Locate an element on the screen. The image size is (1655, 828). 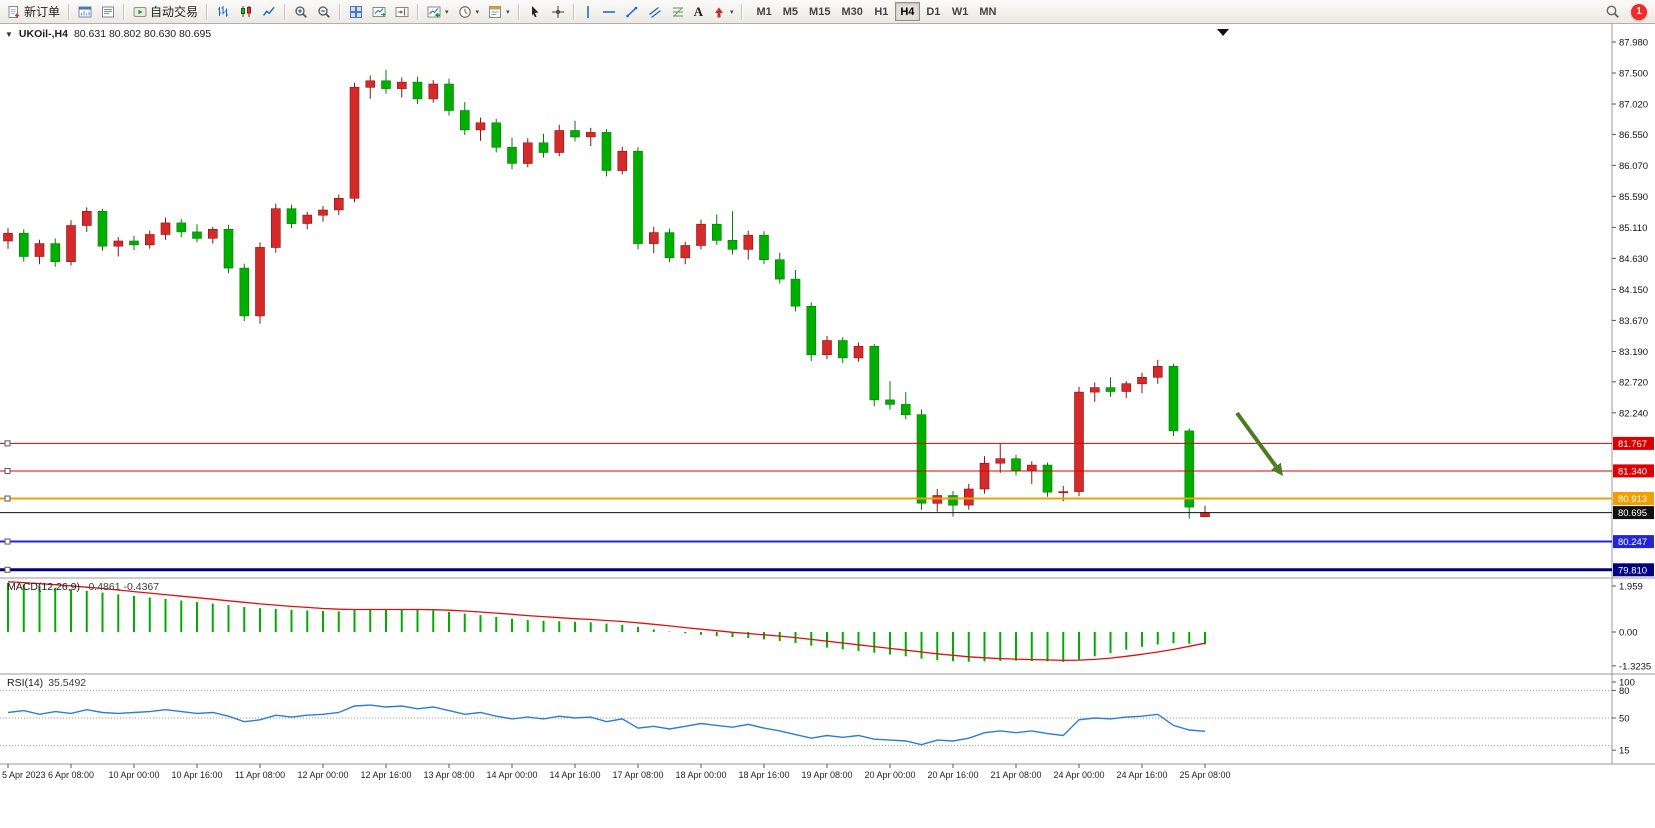
text-tool-button: A is located at coordinates (698, 11).